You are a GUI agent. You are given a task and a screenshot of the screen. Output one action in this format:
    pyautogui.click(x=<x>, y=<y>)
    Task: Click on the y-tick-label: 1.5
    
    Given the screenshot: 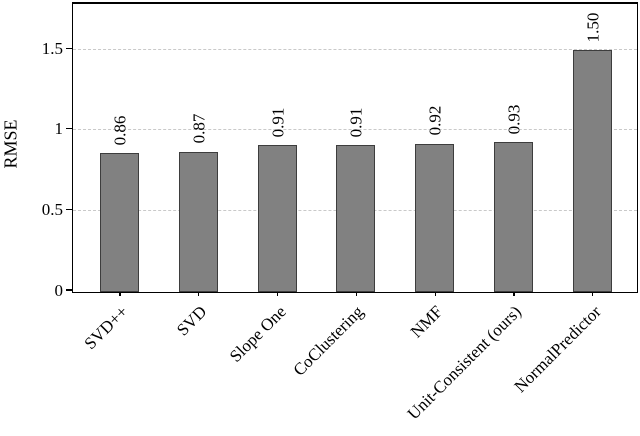 What is the action you would take?
    pyautogui.click(x=52, y=48)
    